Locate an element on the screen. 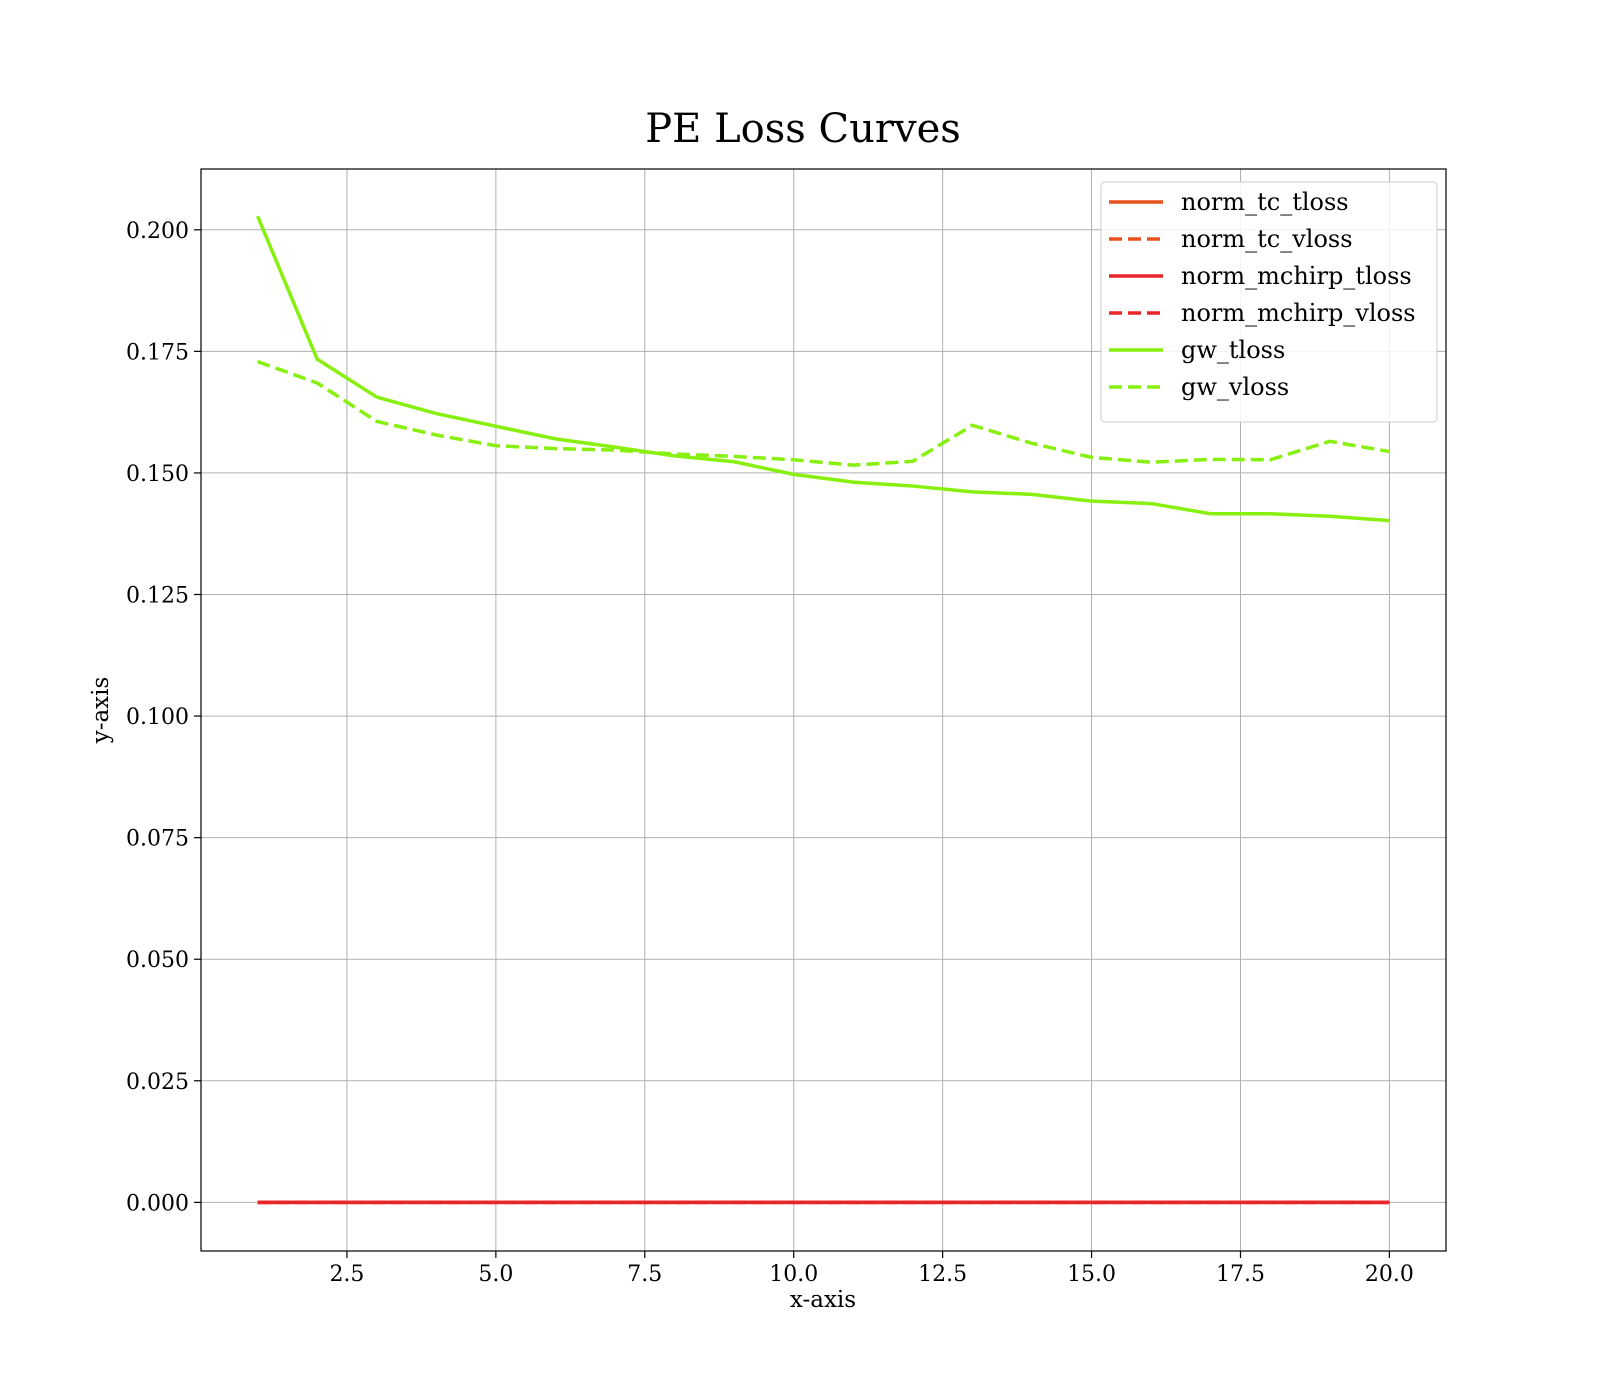 The height and width of the screenshot is (1400, 1600). x-tick-label-5: 15.0 is located at coordinates (1091, 1274).